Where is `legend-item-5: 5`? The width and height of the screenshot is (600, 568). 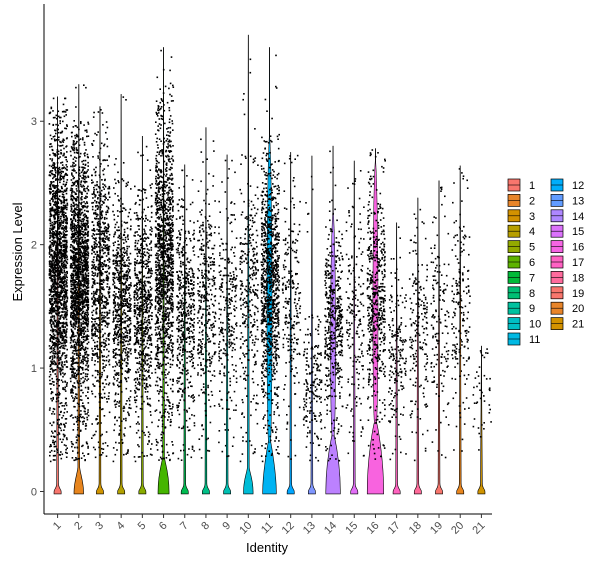
legend-item-5: 5 is located at coordinates (521, 247).